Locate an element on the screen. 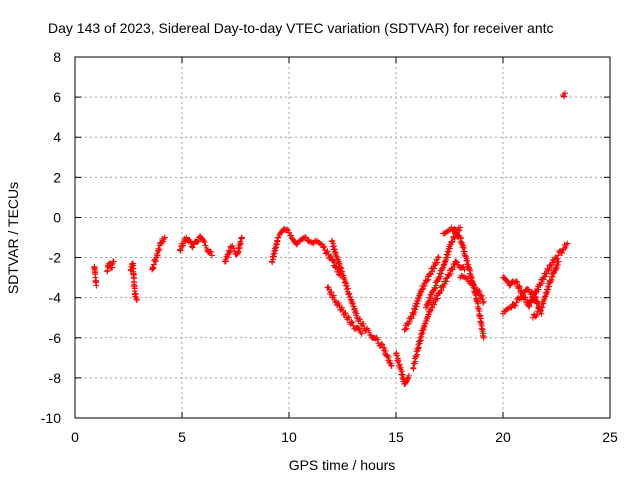 Image resolution: width=640 pixels, height=480 pixels. y-tick-label: -2 is located at coordinates (55, 258).